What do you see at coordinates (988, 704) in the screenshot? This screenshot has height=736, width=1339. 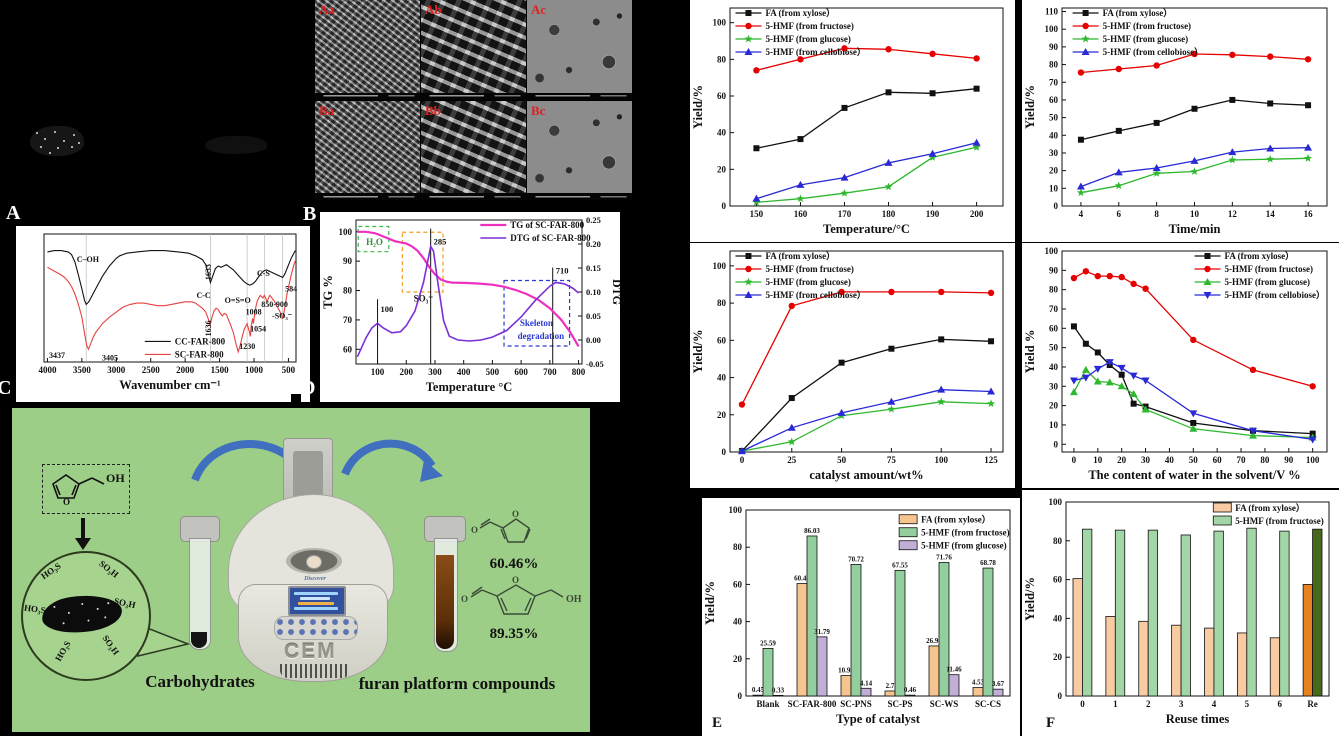 I see `svg-text: SC-CS` at bounding box center [988, 704].